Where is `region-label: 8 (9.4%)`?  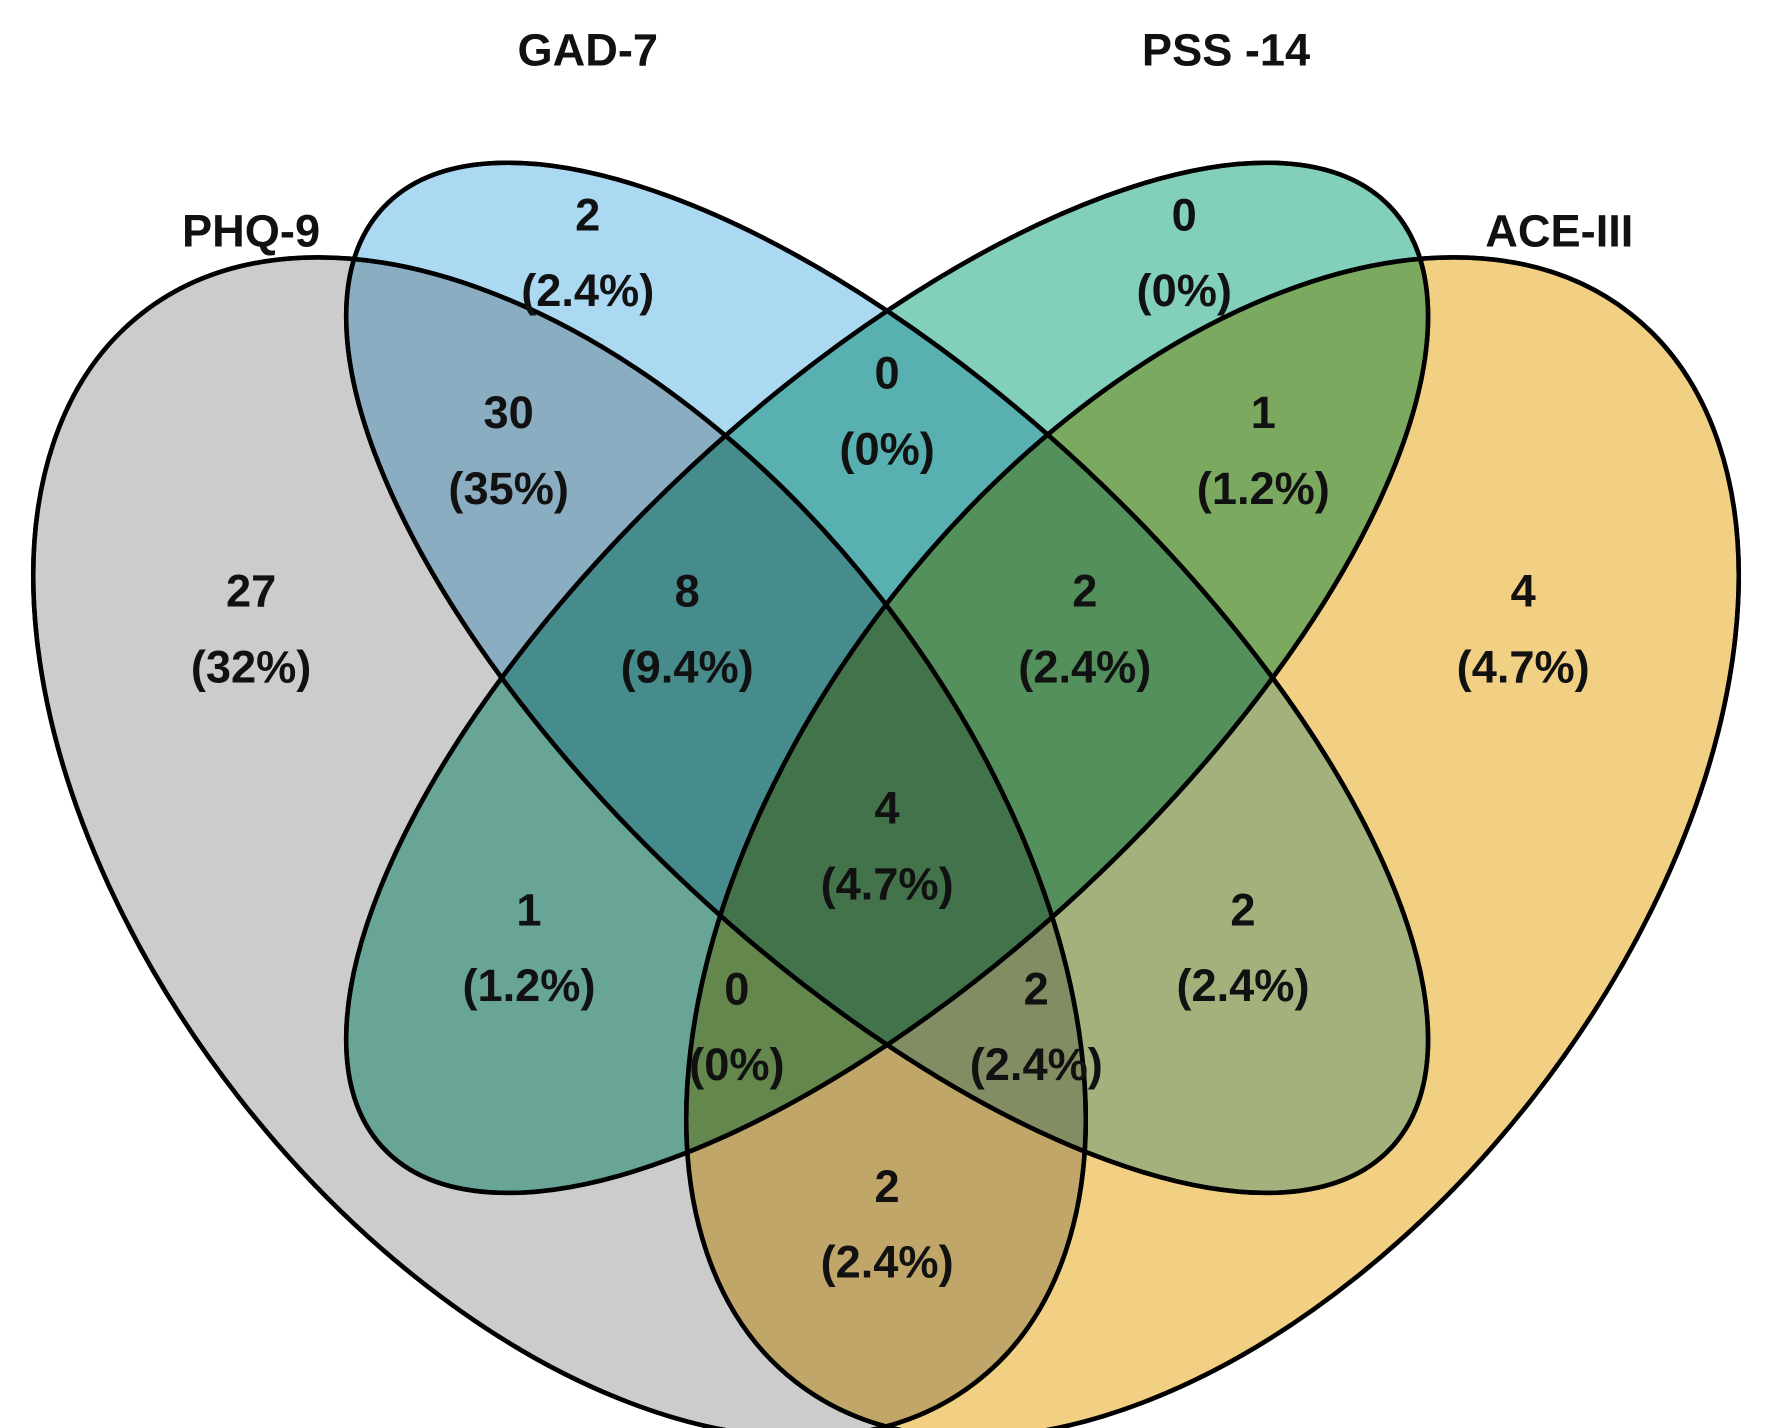
region-label: 8 (9.4%) is located at coordinates (687, 629).